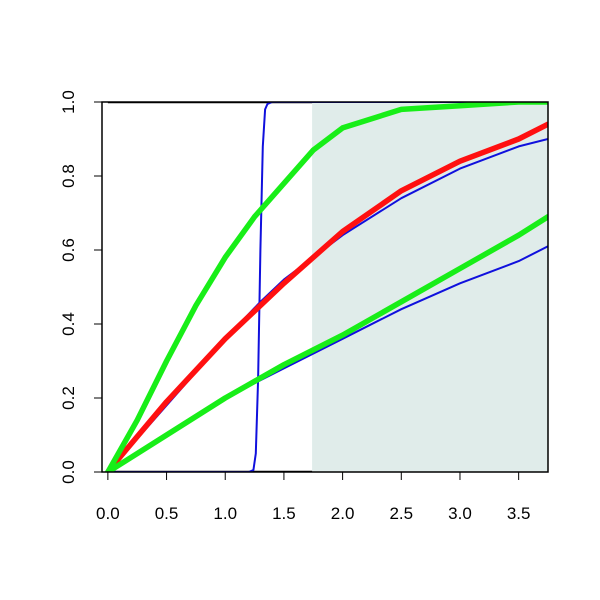  Describe the element at coordinates (68, 324) in the screenshot. I see `y-tick-label: 0.4` at that location.